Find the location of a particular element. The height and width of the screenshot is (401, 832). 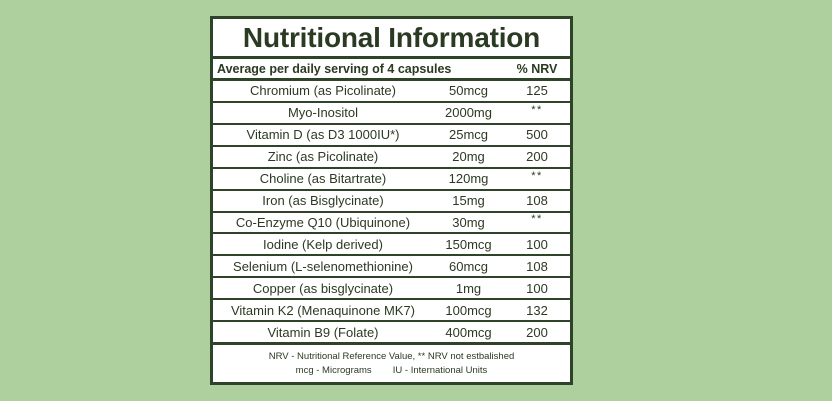

nutrient-name: Zinc (as Picolinate) is located at coordinates (323, 157).